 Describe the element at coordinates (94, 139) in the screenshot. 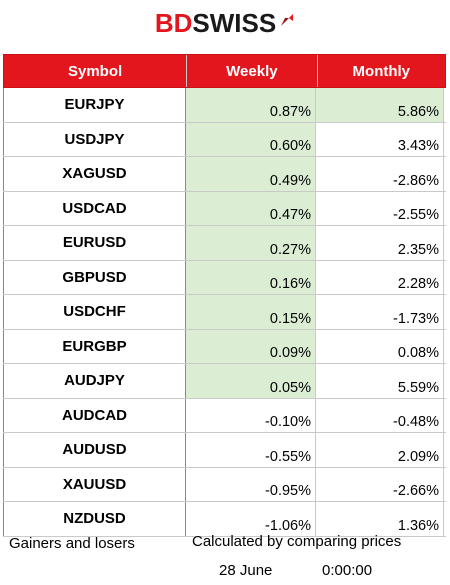

I see `symbol-cell: USDJPY` at that location.